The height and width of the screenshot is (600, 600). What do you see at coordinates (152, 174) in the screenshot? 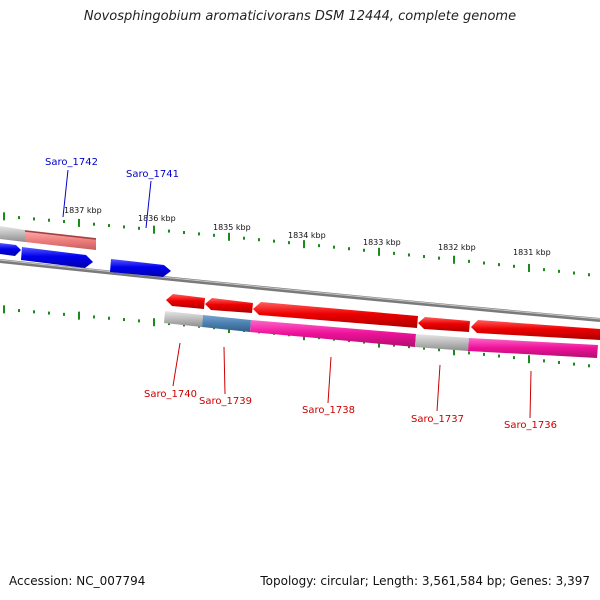
I see `gene-label-saro-1741: Saro_1741` at bounding box center [152, 174].